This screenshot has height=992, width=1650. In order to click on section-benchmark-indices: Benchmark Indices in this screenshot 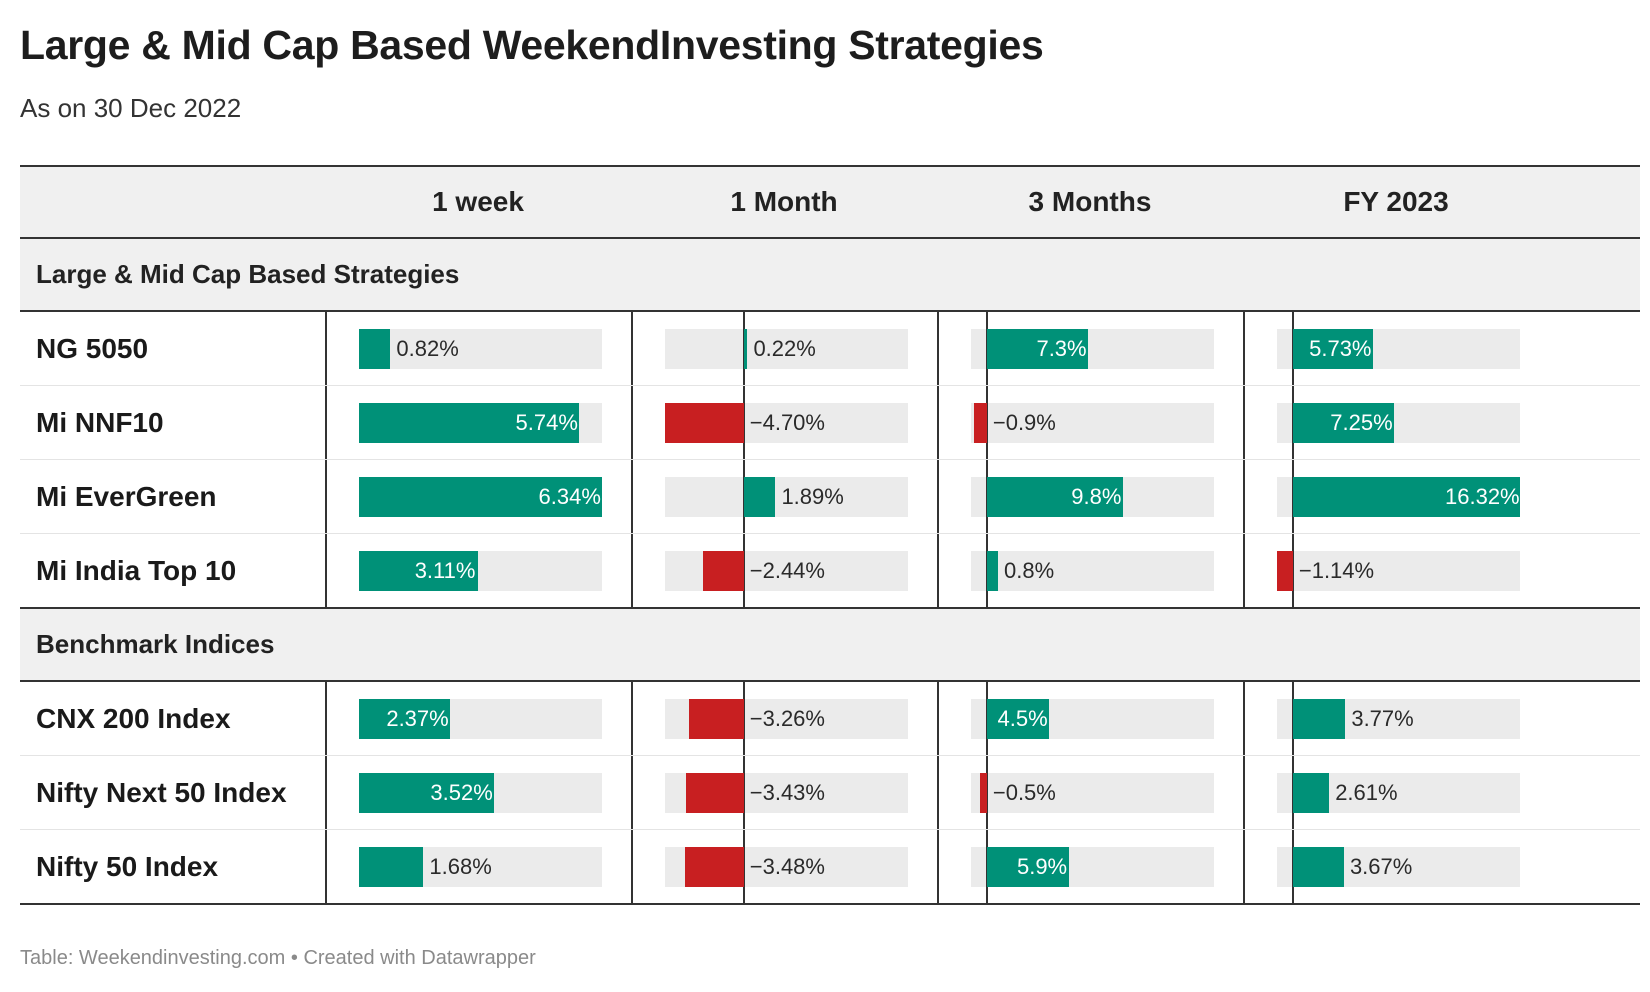, I will do `click(830, 645)`.